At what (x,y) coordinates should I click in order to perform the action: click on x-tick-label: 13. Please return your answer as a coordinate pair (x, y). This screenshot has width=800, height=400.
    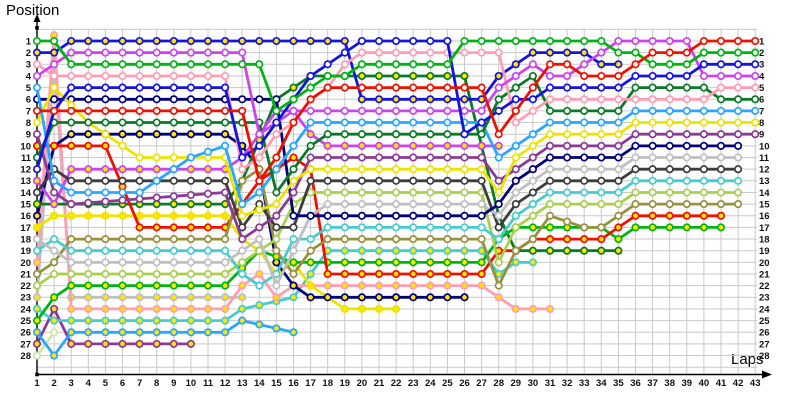
    Looking at the image, I should click on (242, 383).